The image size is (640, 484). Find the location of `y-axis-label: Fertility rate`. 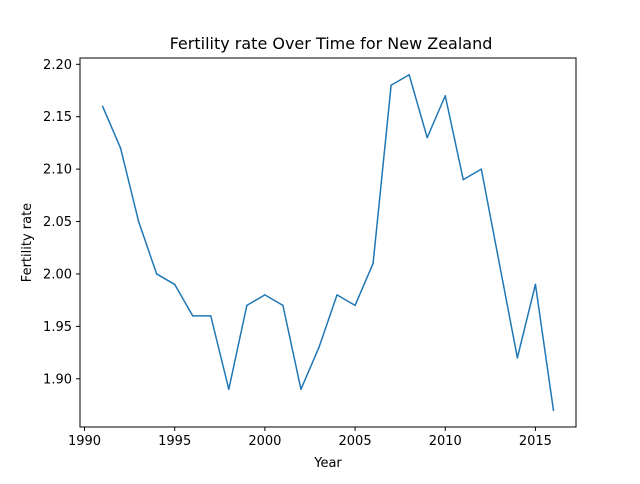

y-axis-label: Fertility rate is located at coordinates (27, 242).